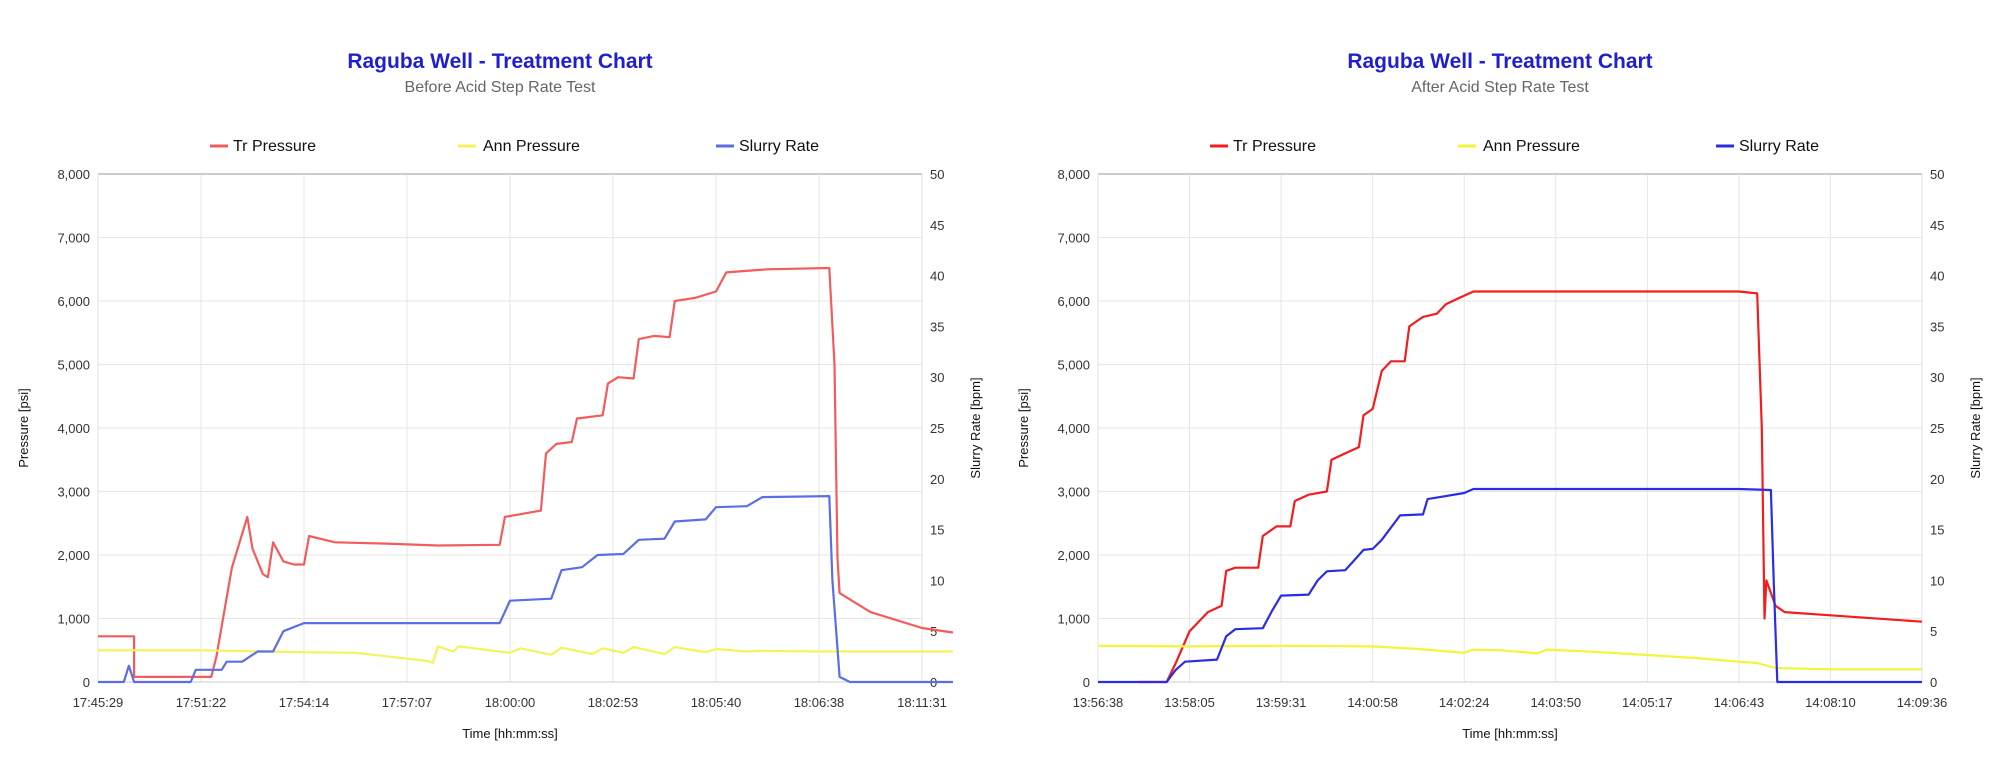 The width and height of the screenshot is (2000, 775). Describe the element at coordinates (1830, 702) in the screenshot. I see `x-tick-label: 14:08:10` at that location.